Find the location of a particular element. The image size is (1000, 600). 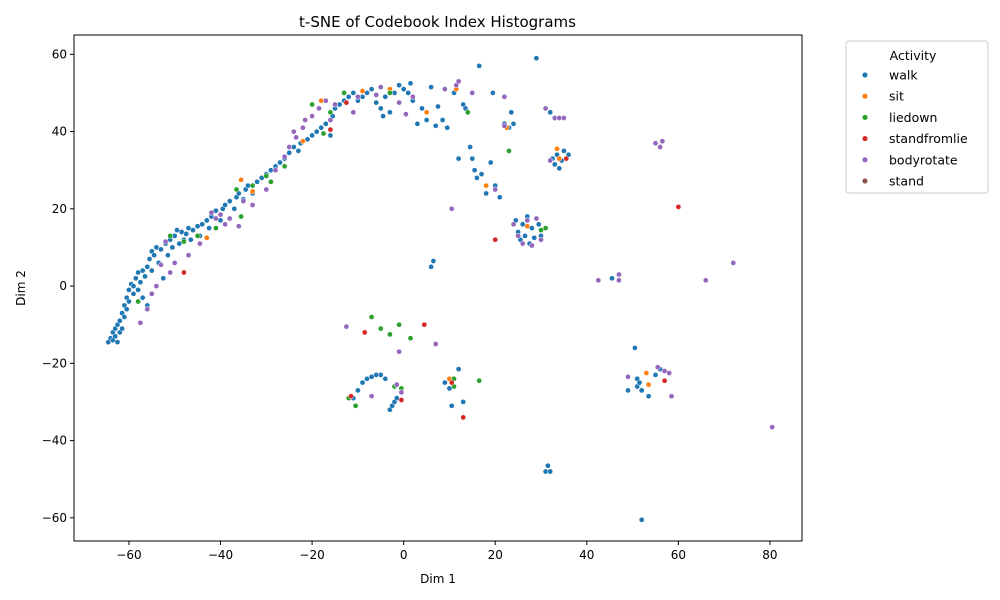

x-tick-label: 0 is located at coordinates (404, 555).